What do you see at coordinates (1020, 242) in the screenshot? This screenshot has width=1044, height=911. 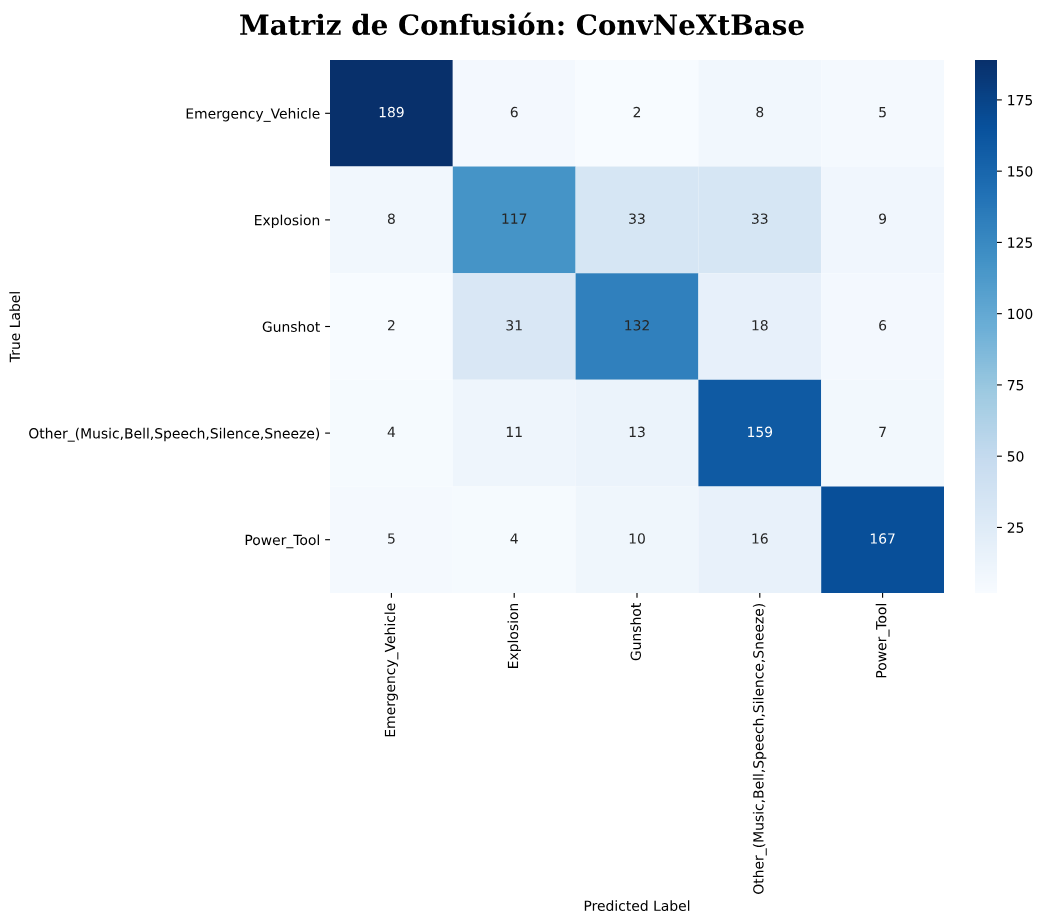 I see `color-bar-label: 125` at bounding box center [1020, 242].